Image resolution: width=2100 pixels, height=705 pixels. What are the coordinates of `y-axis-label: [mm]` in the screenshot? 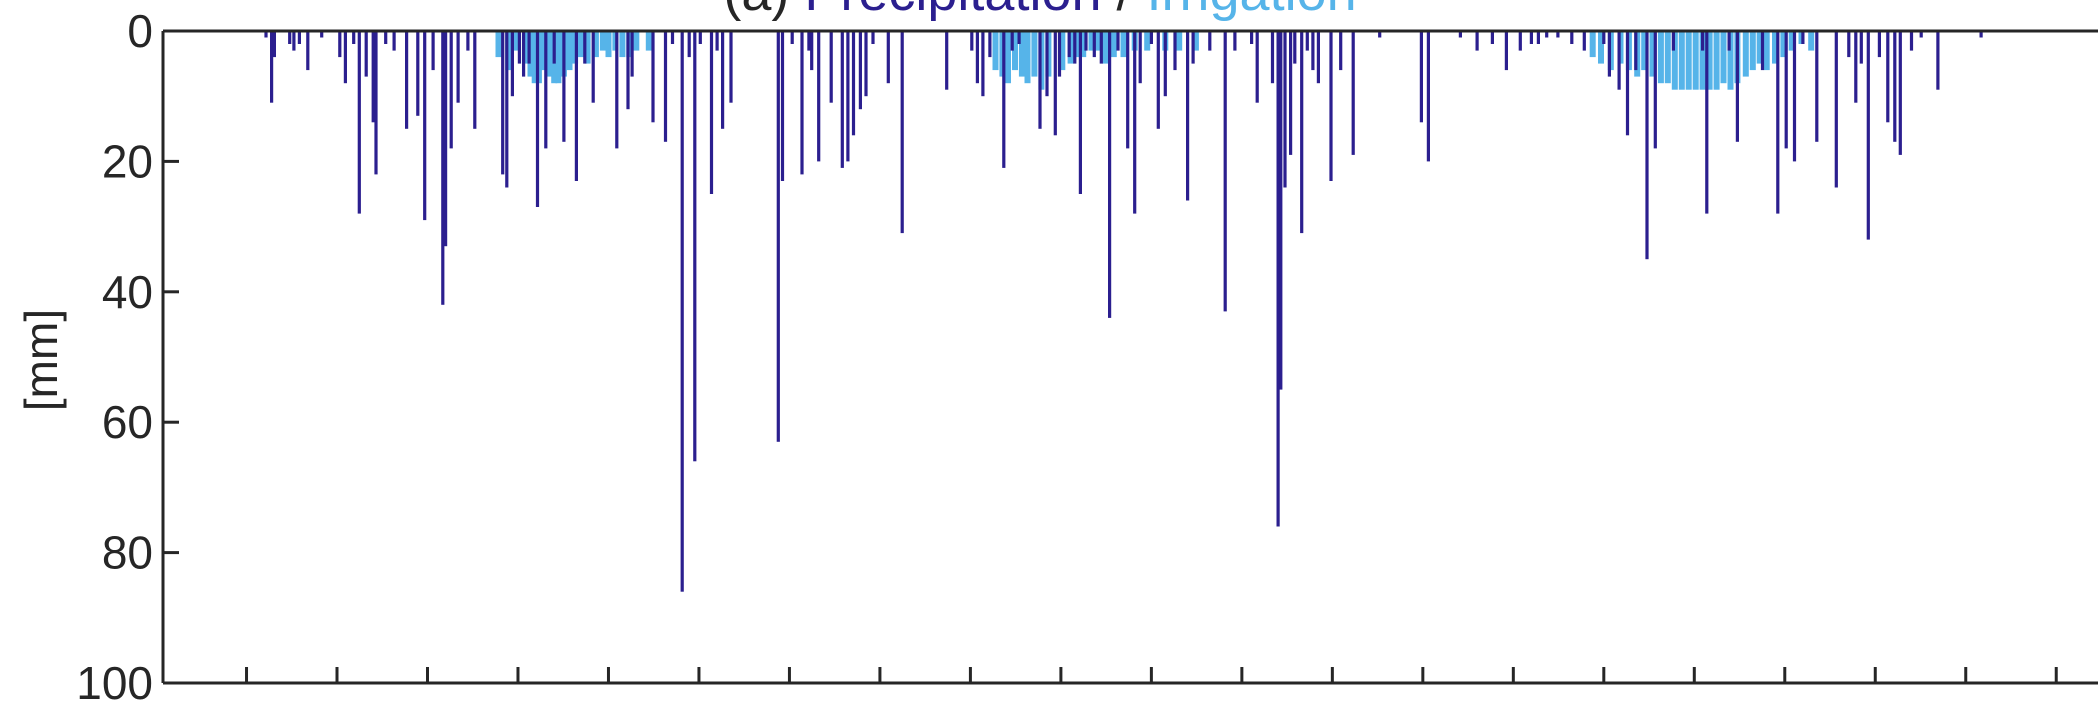 It's located at (41, 360).